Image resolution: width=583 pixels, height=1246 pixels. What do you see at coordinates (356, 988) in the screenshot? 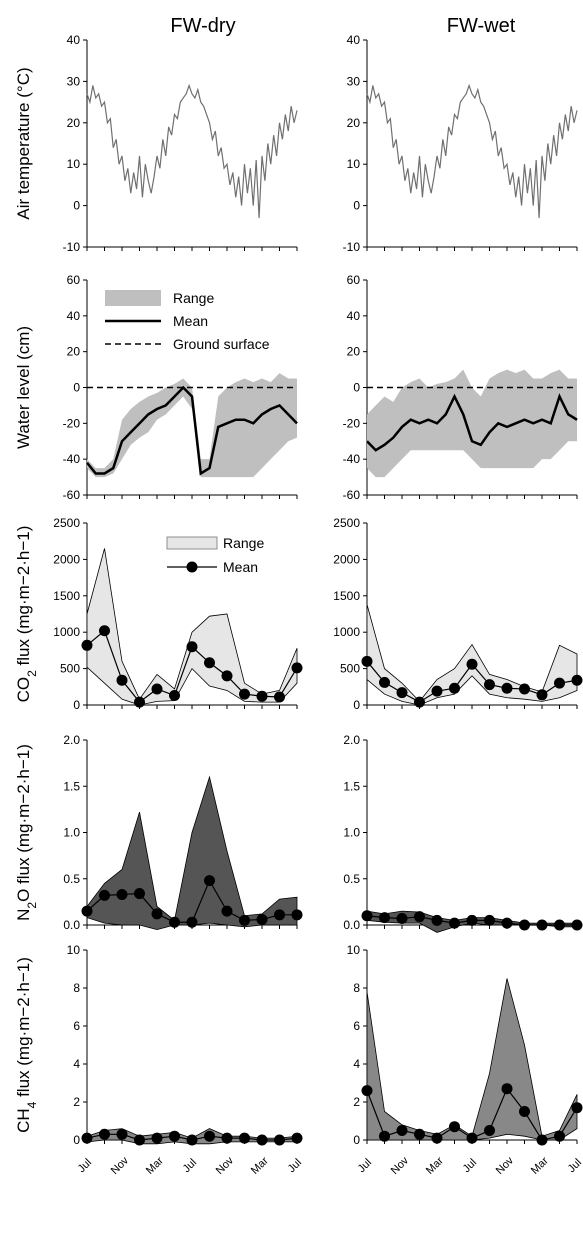
I see `y-tick-label: 8` at bounding box center [356, 988].